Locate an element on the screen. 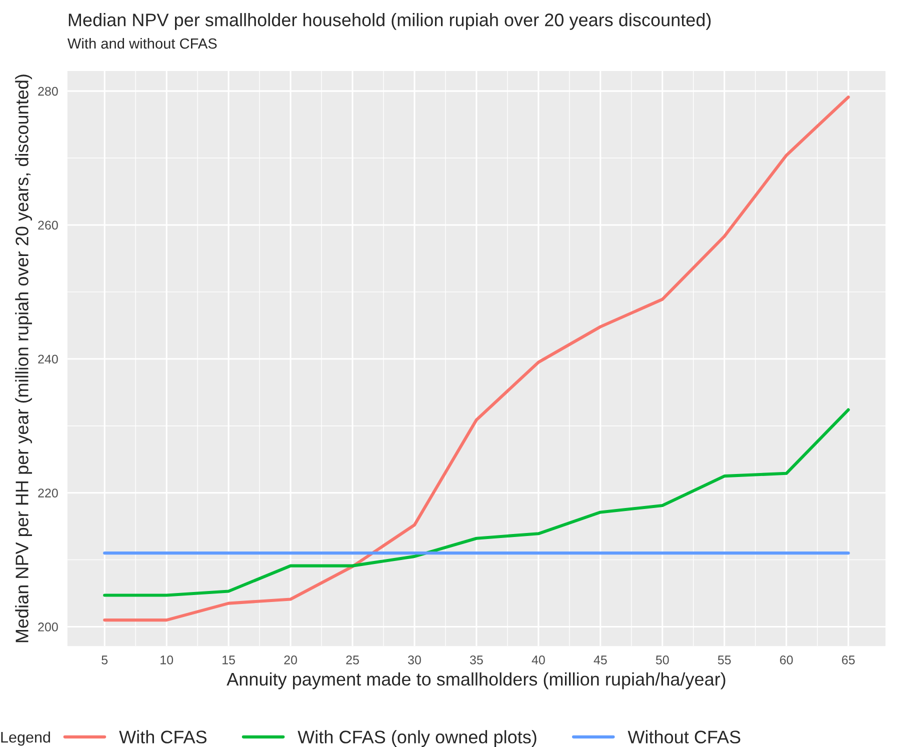  legend-label: With CFAS (only owned plots) is located at coordinates (417, 738).